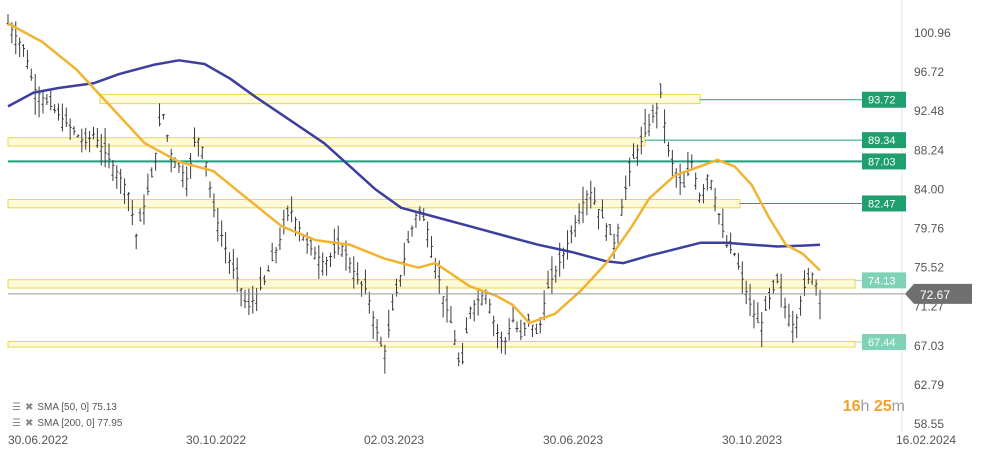 The image size is (983, 462). What do you see at coordinates (929, 228) in the screenshot?
I see `y-tick-label: 79.76` at bounding box center [929, 228].